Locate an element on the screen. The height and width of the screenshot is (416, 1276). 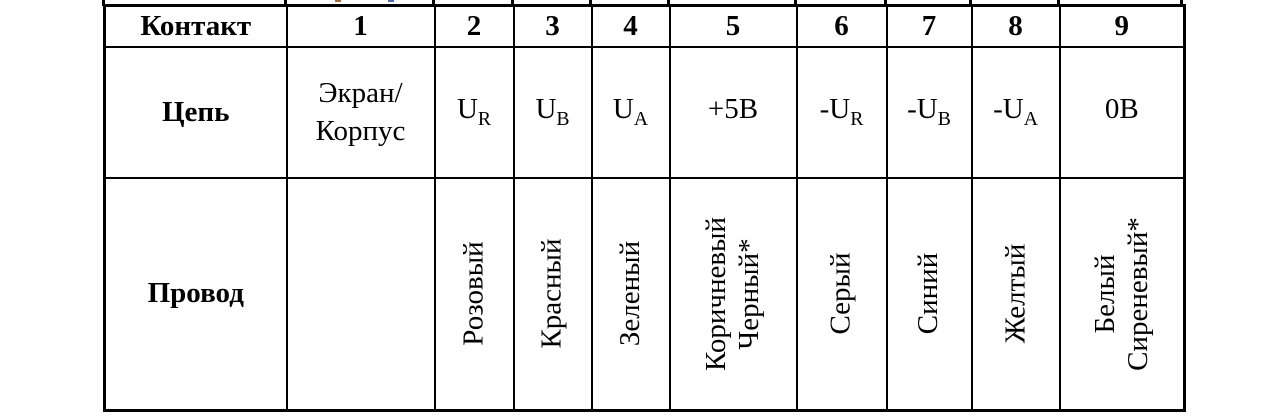
wire-color-label: Серый is located at coordinates (840, 293).